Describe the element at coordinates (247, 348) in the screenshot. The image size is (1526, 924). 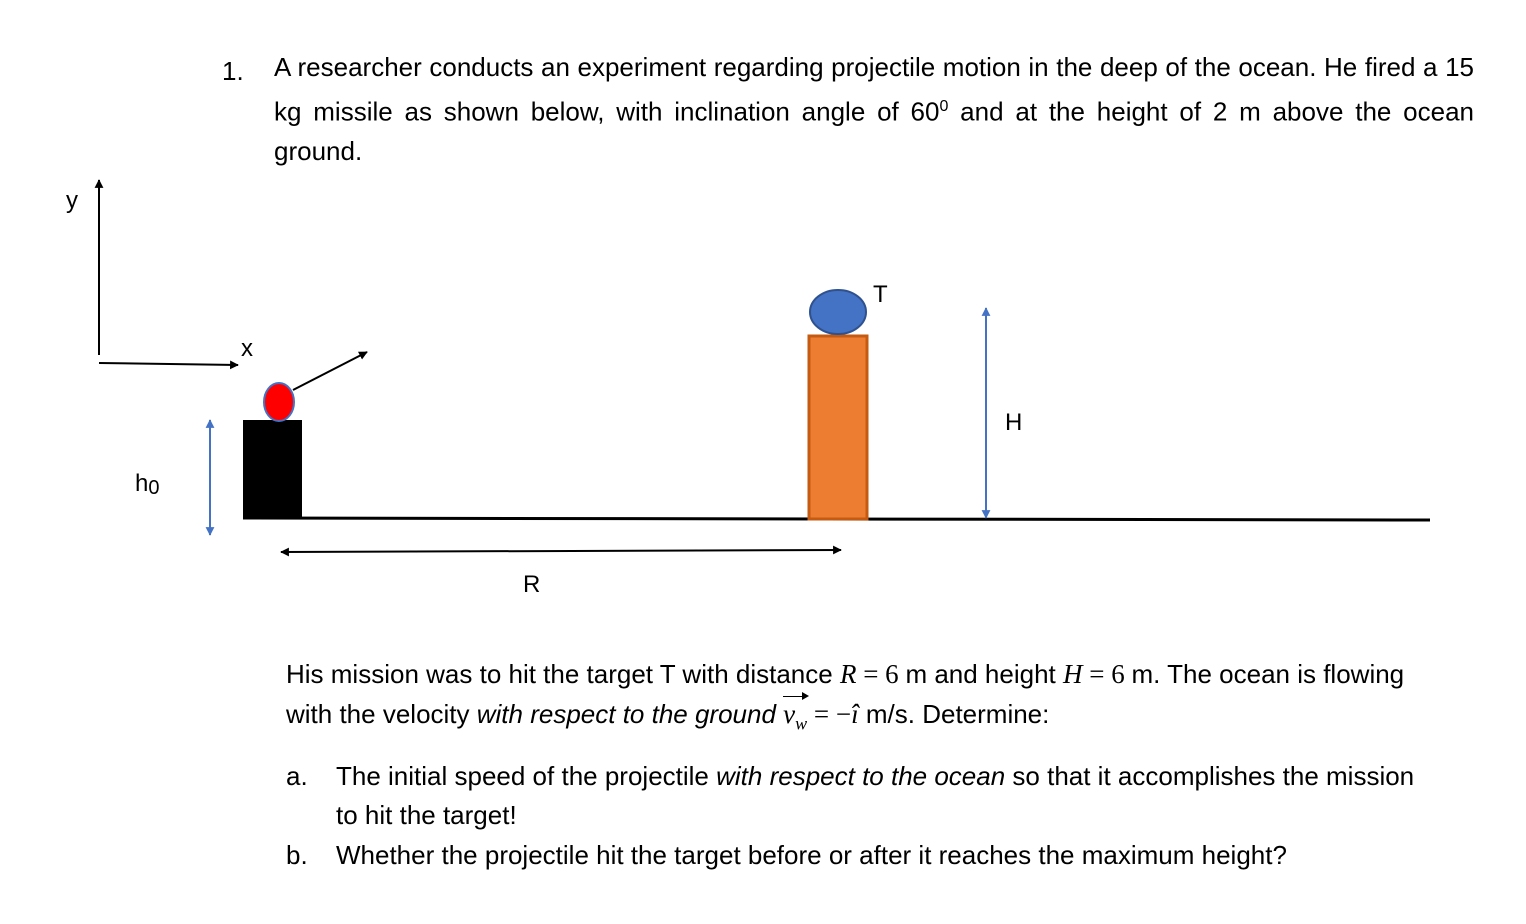
I see `x-axis-label: x` at that location.